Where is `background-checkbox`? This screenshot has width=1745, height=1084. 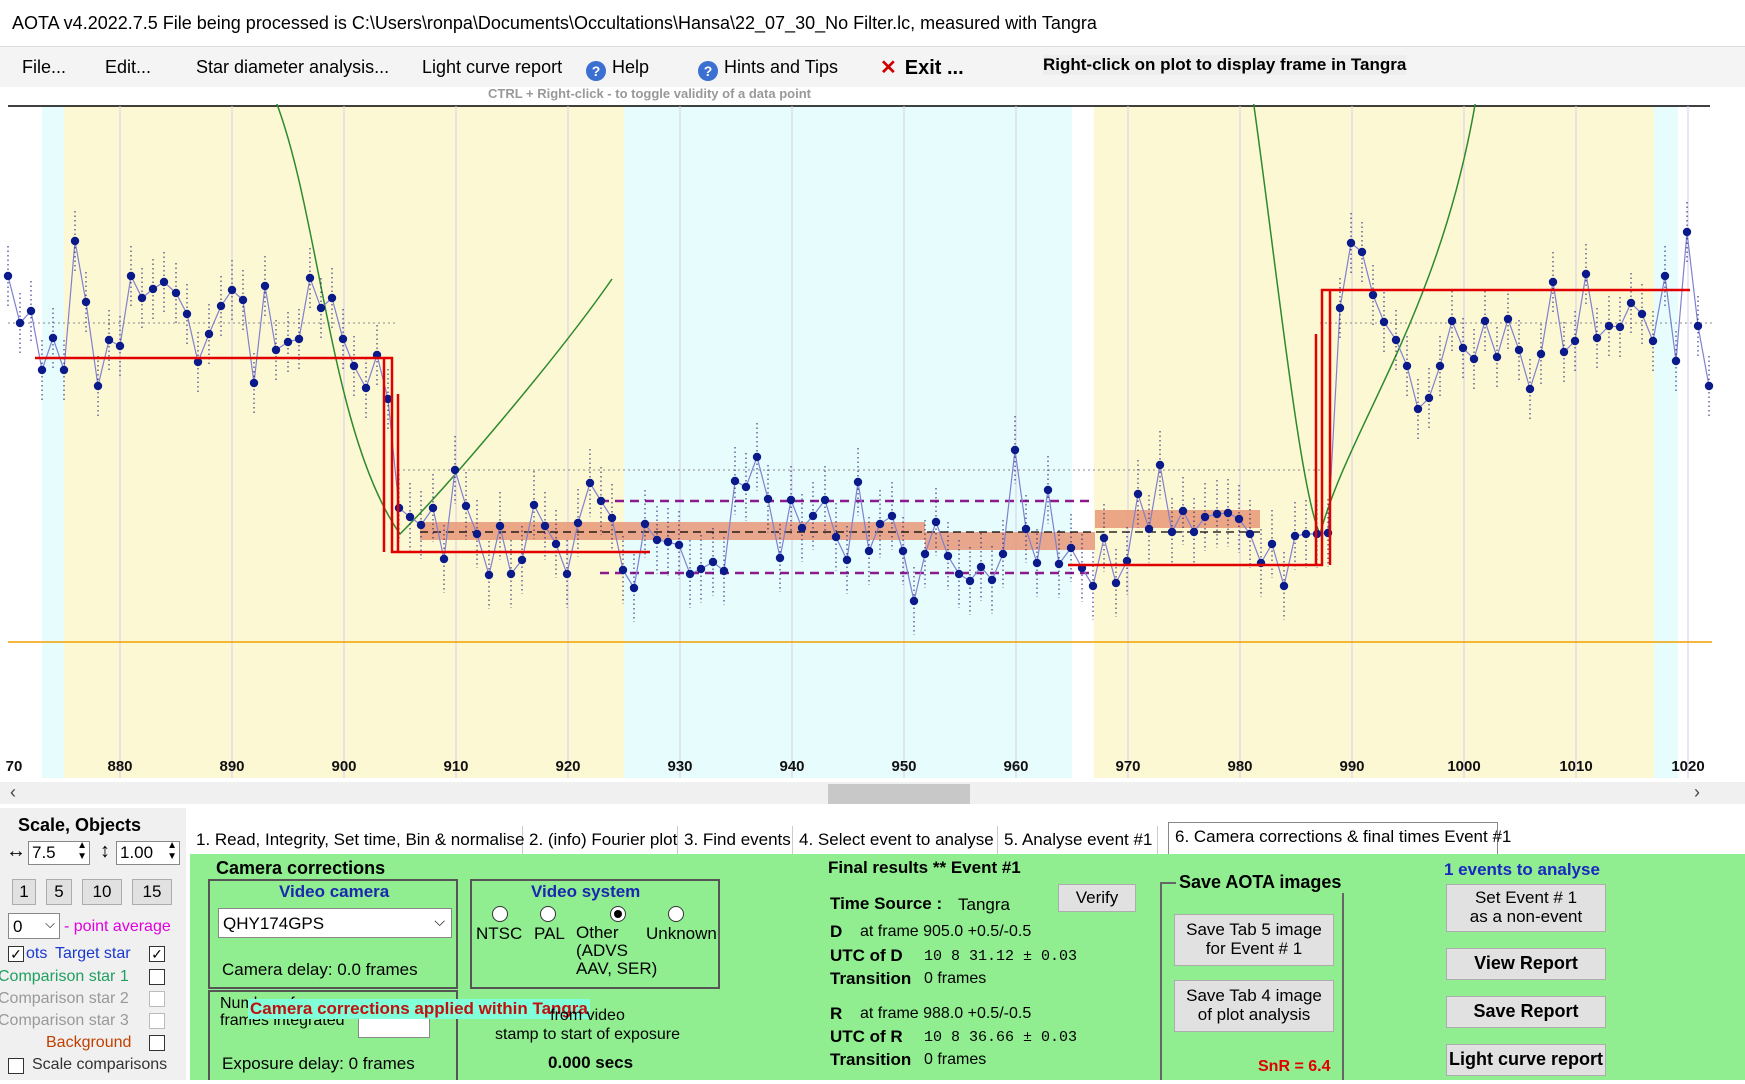
background-checkbox is located at coordinates (157, 1043).